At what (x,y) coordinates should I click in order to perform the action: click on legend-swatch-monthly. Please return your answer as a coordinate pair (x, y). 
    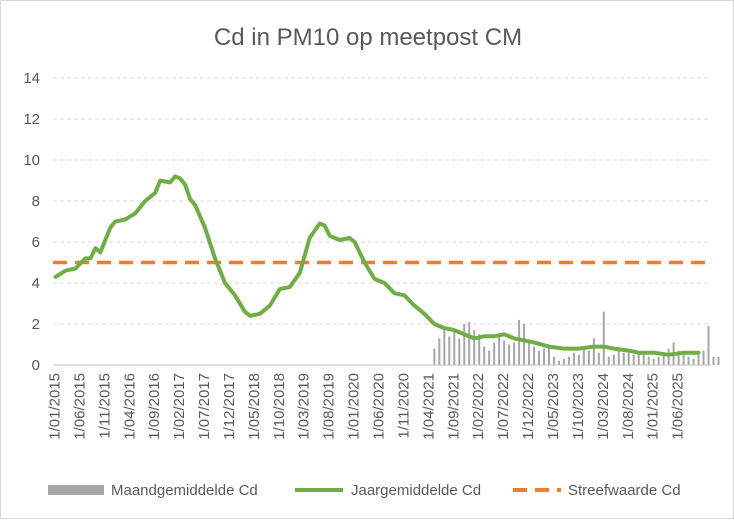
    Looking at the image, I should click on (76, 490).